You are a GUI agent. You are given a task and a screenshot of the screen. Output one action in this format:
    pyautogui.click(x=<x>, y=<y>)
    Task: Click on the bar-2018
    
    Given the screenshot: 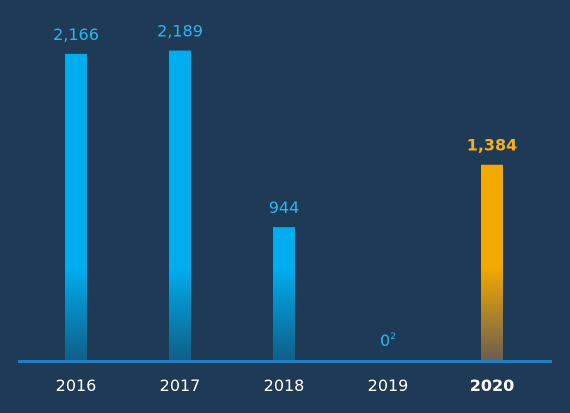 What is the action you would take?
    pyautogui.click(x=284, y=294)
    